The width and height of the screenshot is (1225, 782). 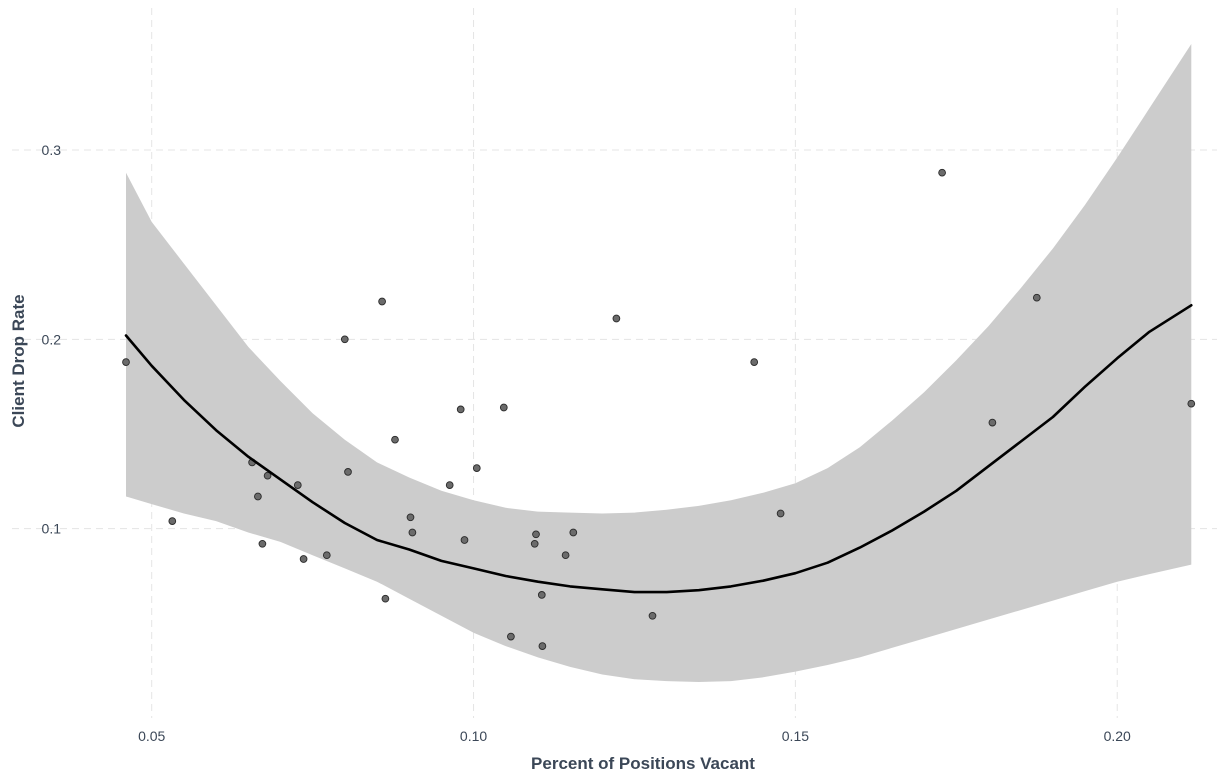 What do you see at coordinates (634, 736) in the screenshot?
I see `x-axis-tick-labels: 0.05 0.10 0.15 0.20` at bounding box center [634, 736].